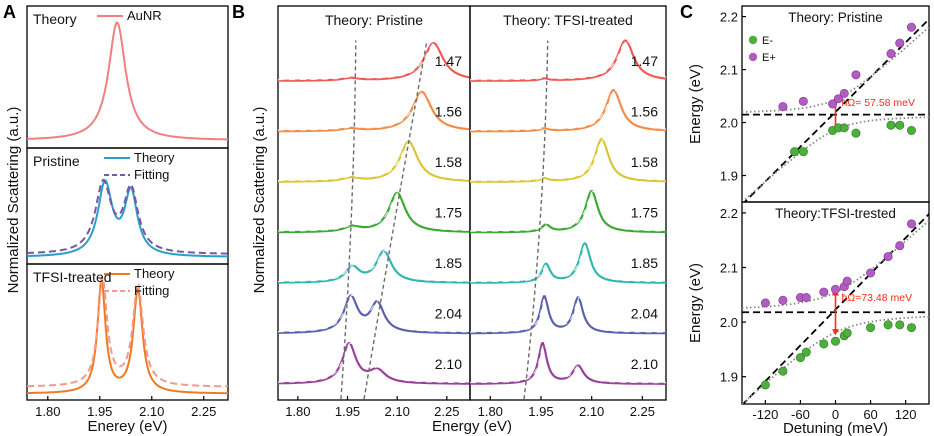 The width and height of the screenshot is (934, 436). Describe the element at coordinates (753, 40) in the screenshot. I see `panel-c-legend-e-minus-marker` at that location.